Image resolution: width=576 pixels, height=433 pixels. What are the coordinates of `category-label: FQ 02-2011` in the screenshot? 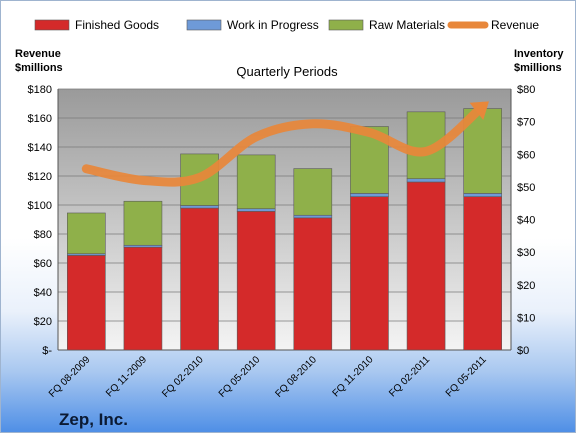 It's located at (409, 376).